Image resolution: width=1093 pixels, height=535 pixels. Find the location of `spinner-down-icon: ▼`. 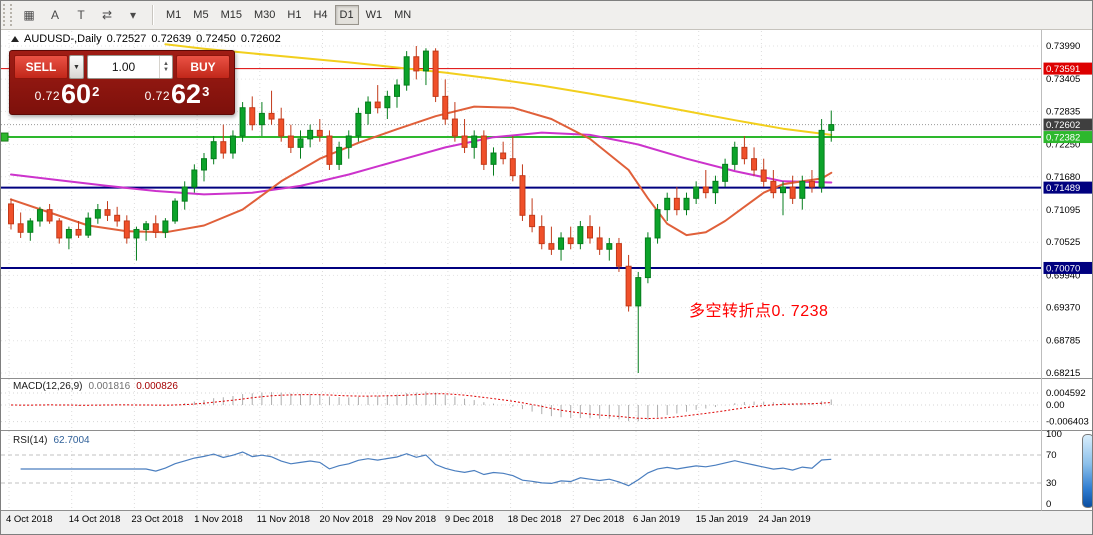

spinner-down-icon: ▼ is located at coordinates (166, 70).